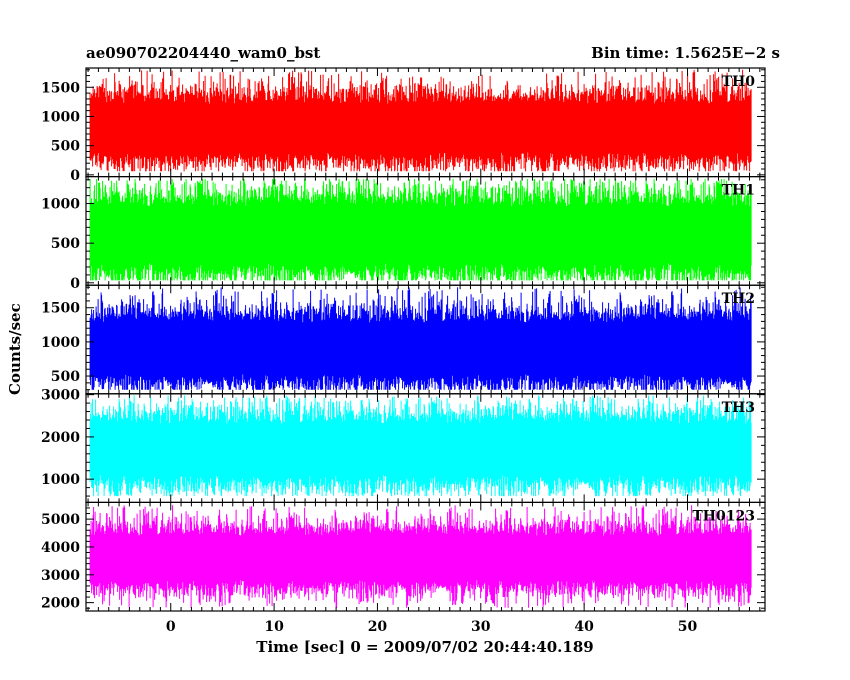  Describe the element at coordinates (420, 230) in the screenshot. I see `series-th1-line` at that location.